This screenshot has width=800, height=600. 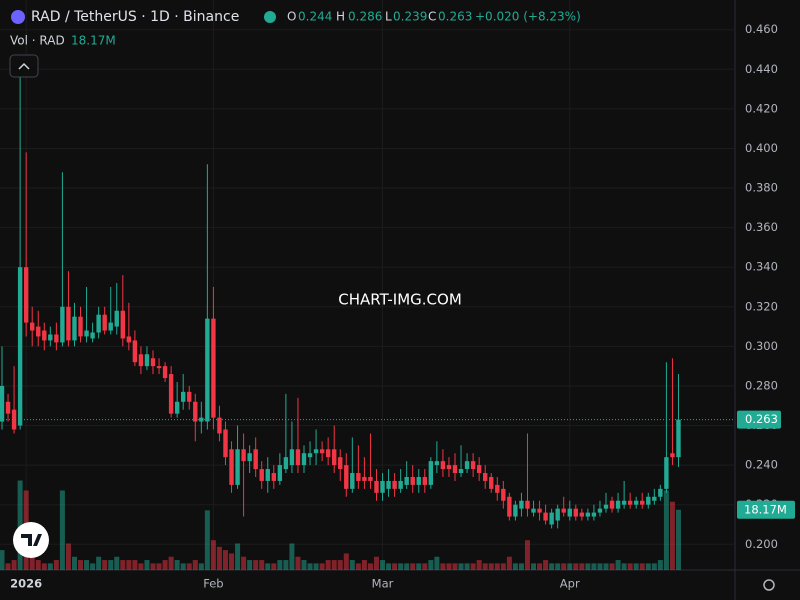 I want to click on settings-icon, so click(x=769, y=585).